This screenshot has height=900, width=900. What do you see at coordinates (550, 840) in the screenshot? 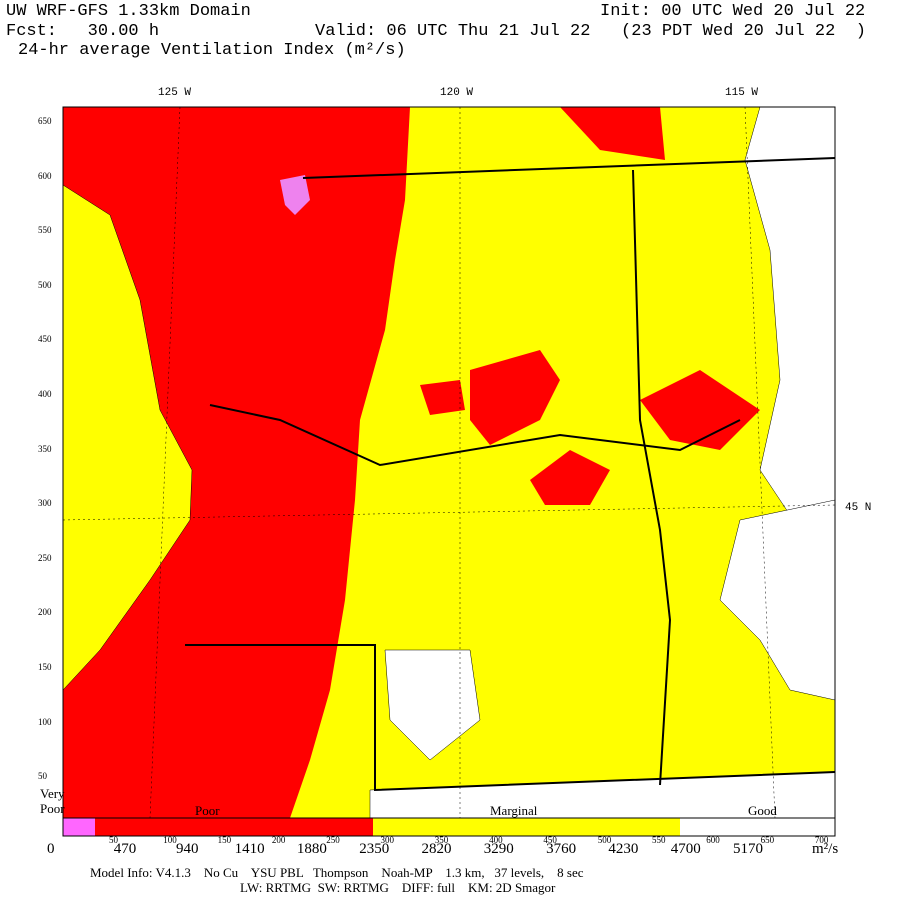
I see `x-grid-label: 450` at bounding box center [550, 840].